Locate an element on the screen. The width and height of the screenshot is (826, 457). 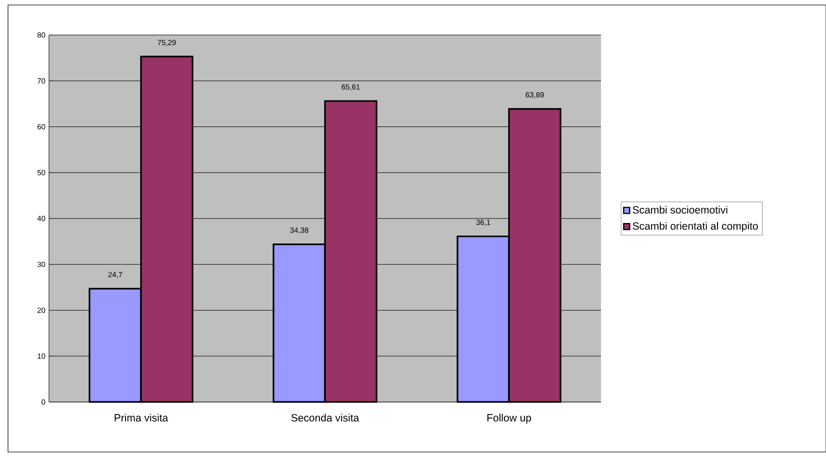
x-tick-label: Seconda visita is located at coordinates (325, 418).